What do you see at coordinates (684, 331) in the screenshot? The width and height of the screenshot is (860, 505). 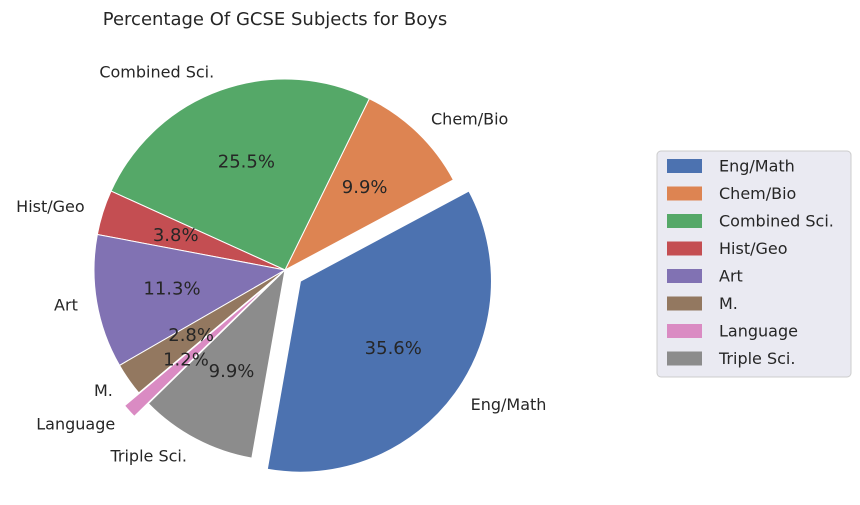 I see `legend-swatch-language` at bounding box center [684, 331].